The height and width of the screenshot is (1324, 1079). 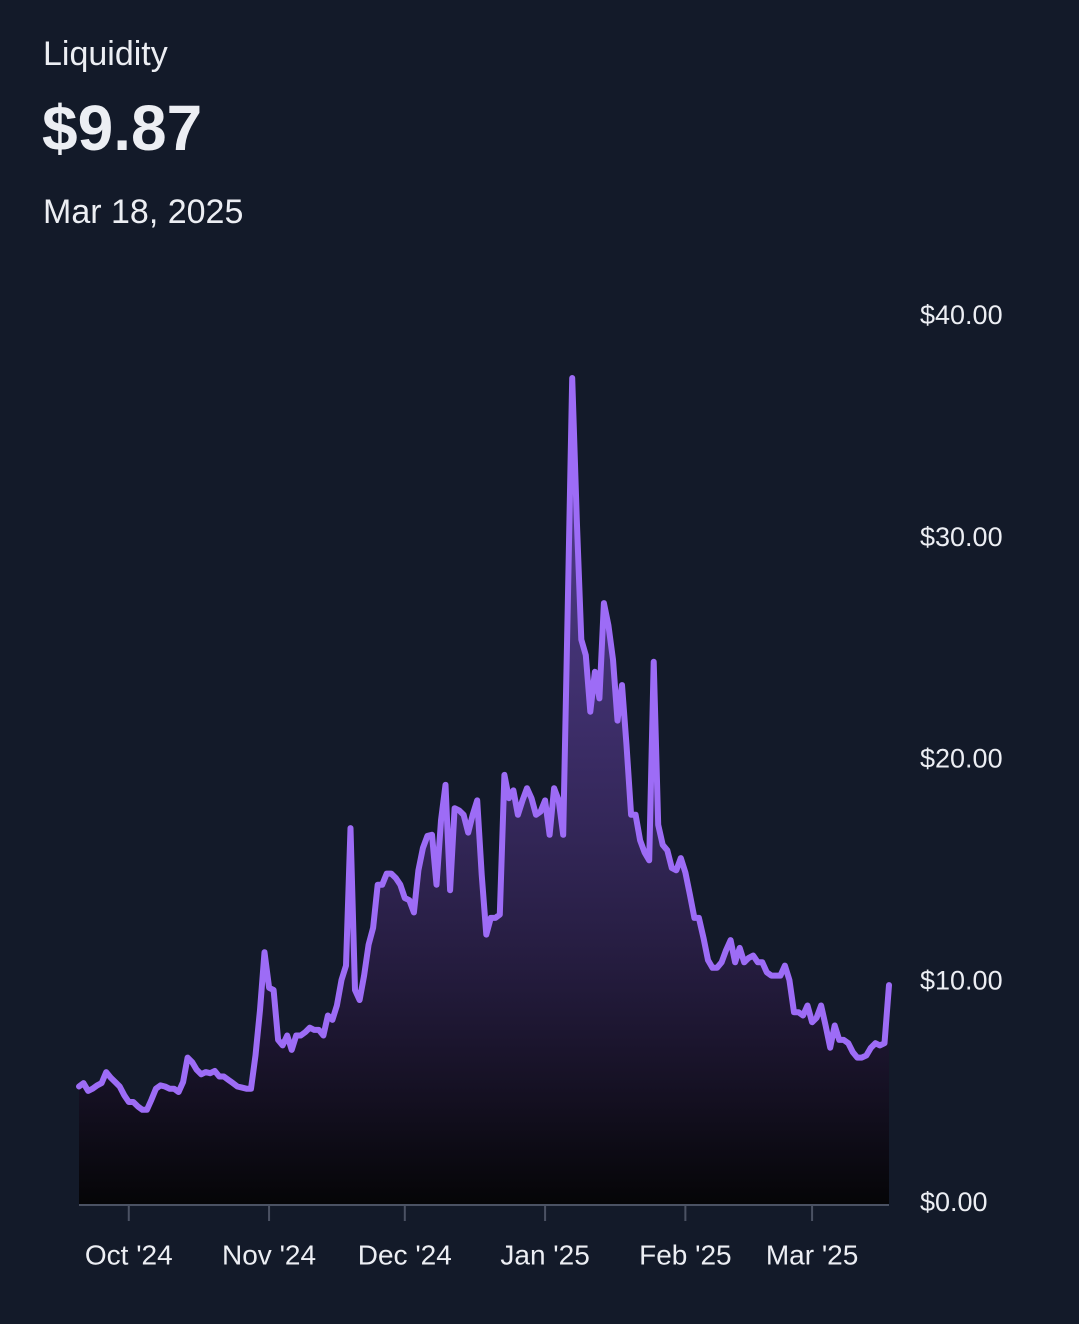 I want to click on y-tick-label: $30.00, so click(x=961, y=537).